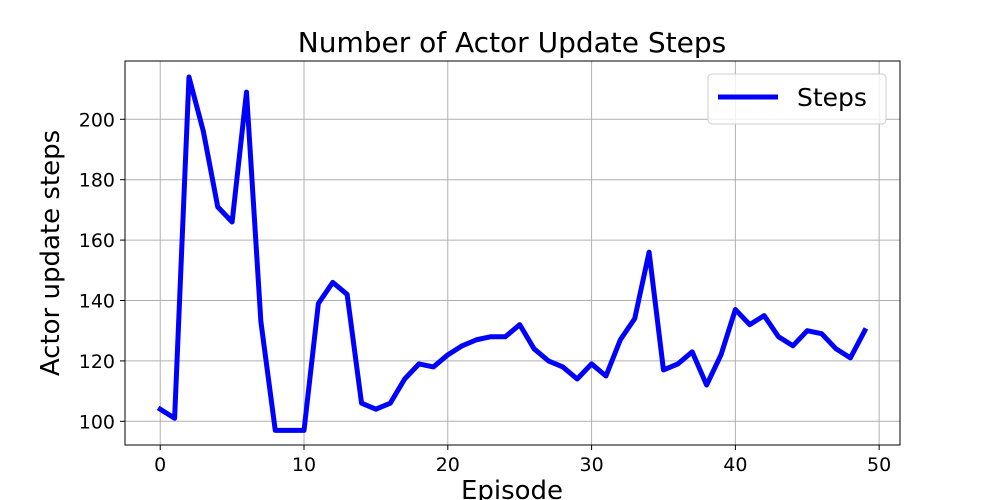  Describe the element at coordinates (97, 241) in the screenshot. I see `y-tick-label: 160` at that location.